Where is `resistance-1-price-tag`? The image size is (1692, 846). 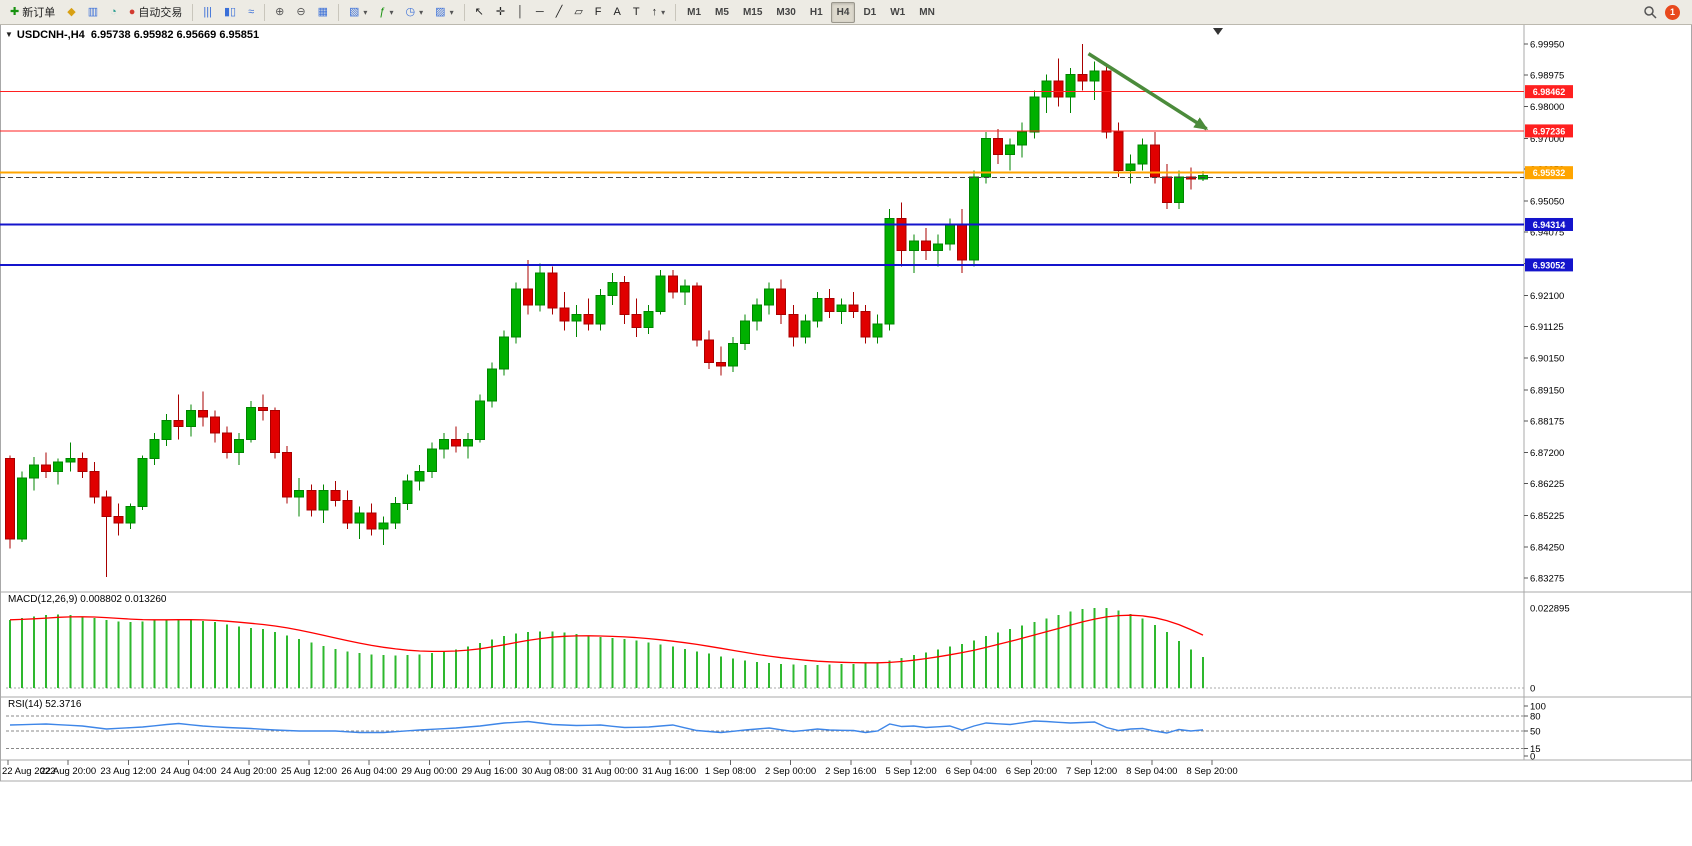
resistance-1-price-tag is located at coordinates (1549, 92).